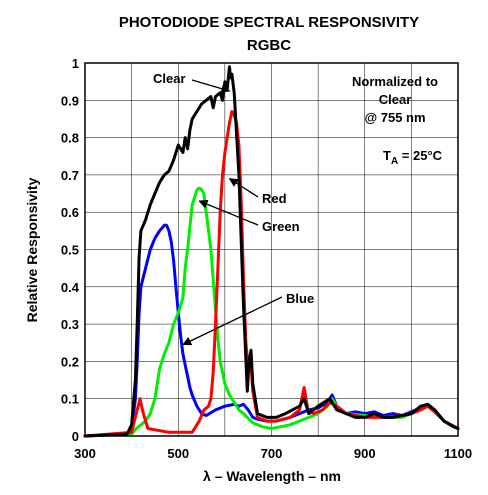 The width and height of the screenshot is (488, 495). What do you see at coordinates (70, 361) in the screenshot?
I see `y-tick-label: 0.2` at bounding box center [70, 361].